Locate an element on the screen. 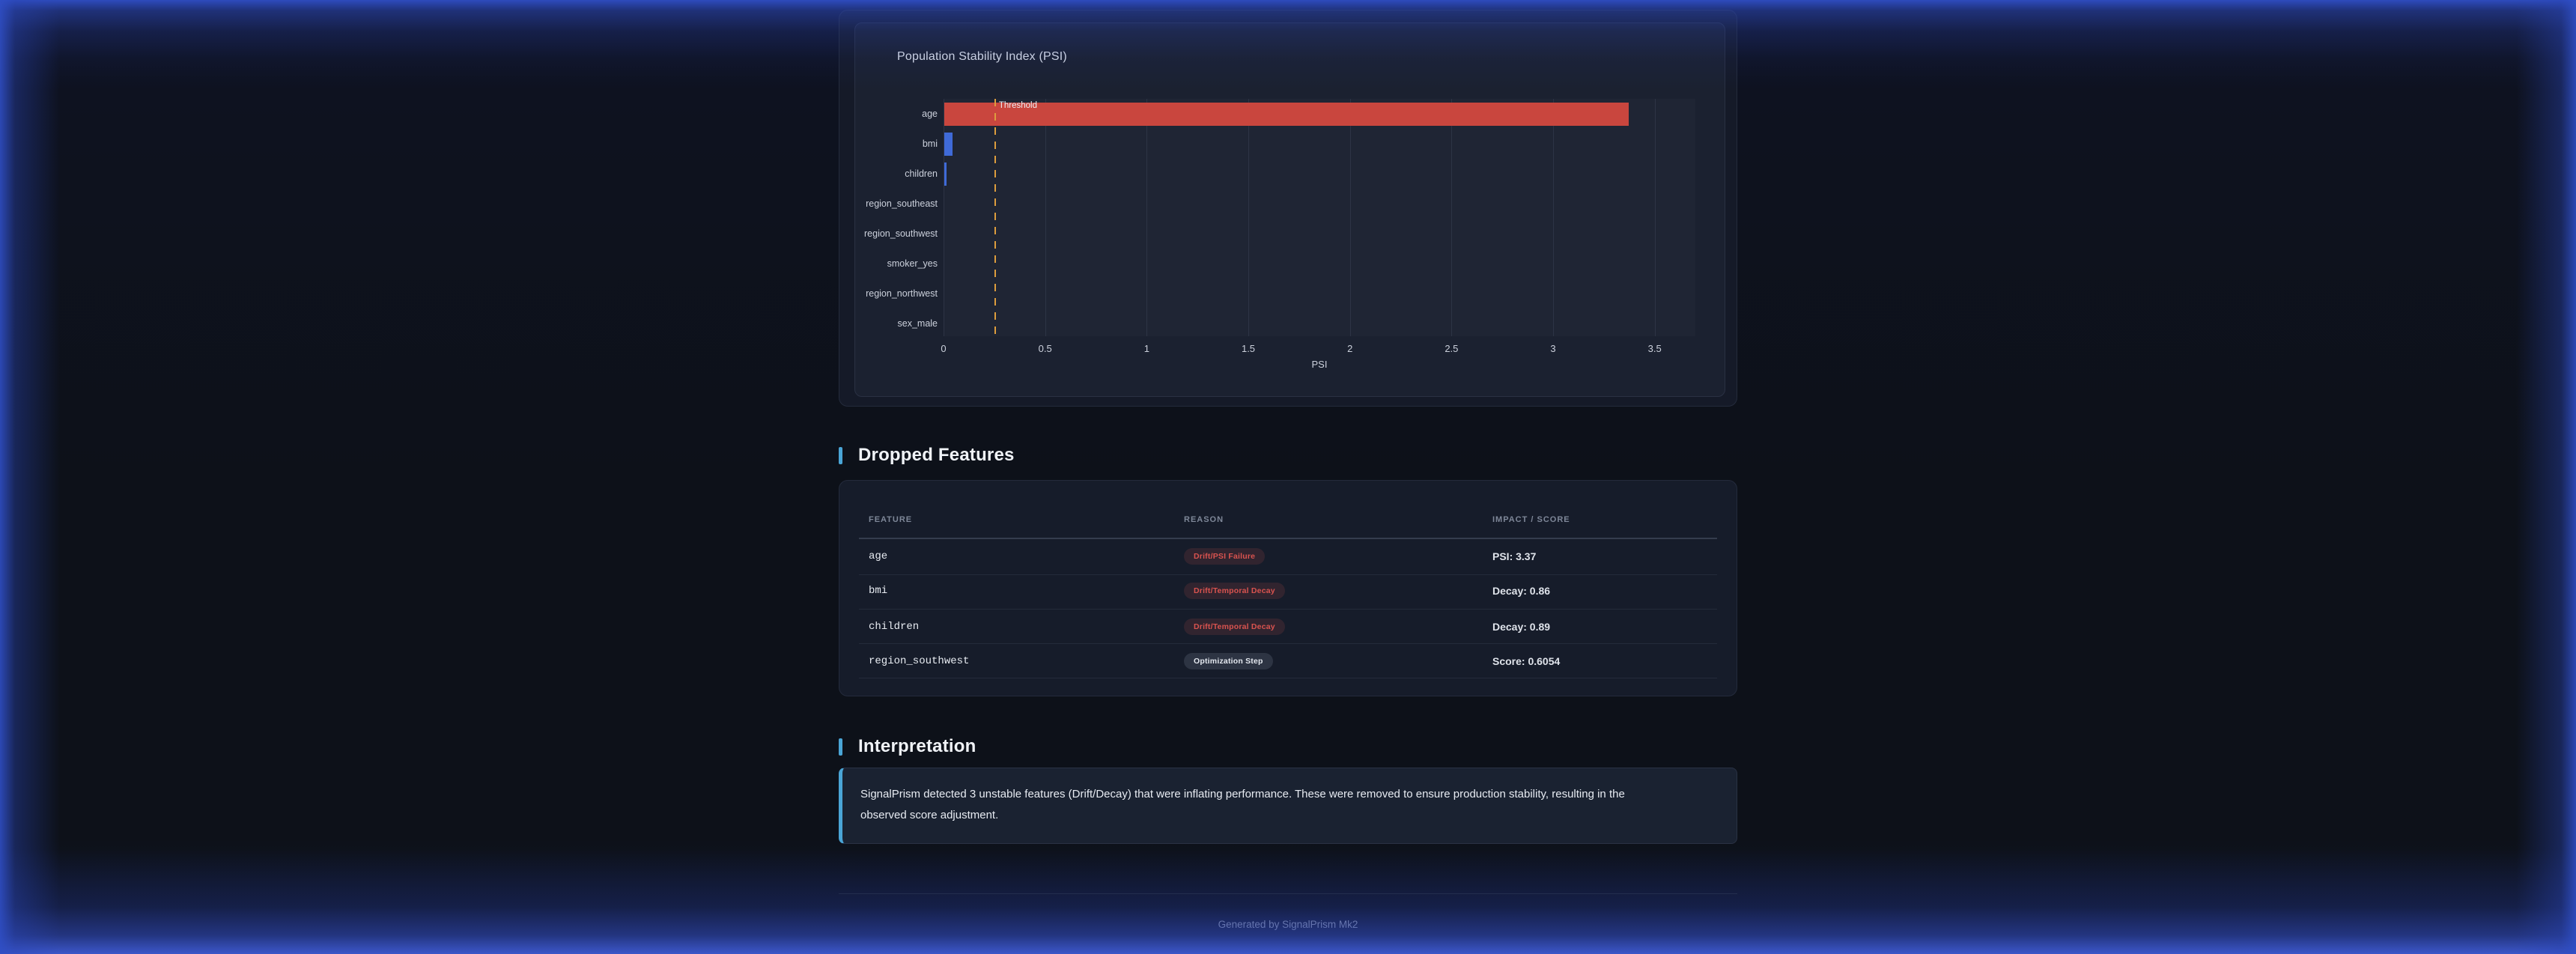 The width and height of the screenshot is (2576, 954). table-header-underline is located at coordinates (1288, 539).